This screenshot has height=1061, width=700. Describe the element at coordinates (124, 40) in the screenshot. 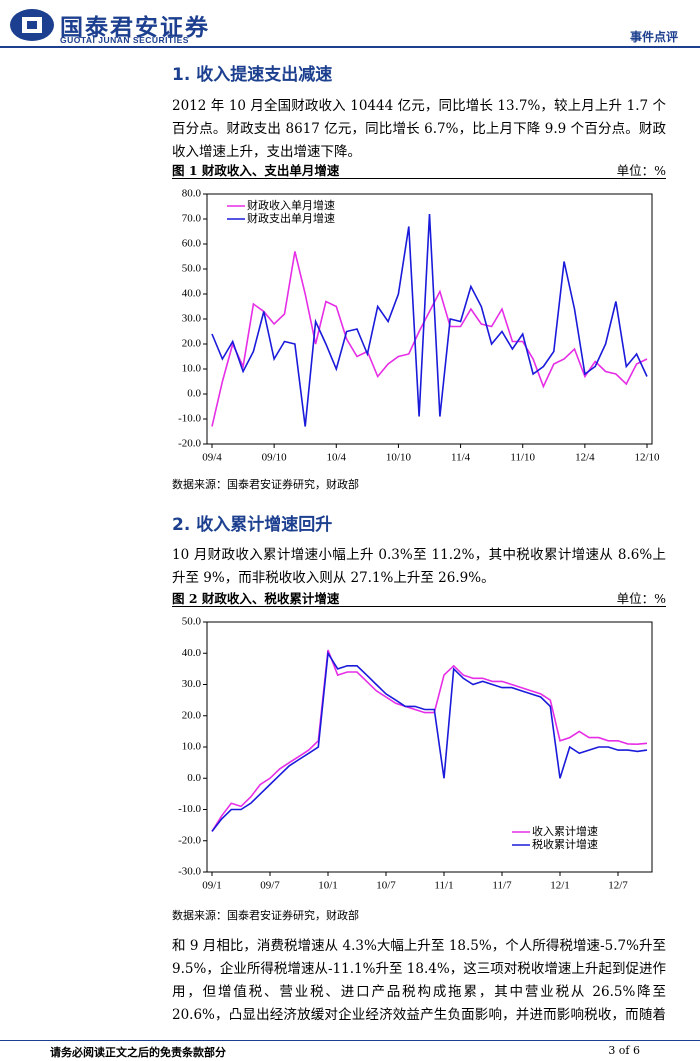

I see `company-en: GUOTAI JUNAN SECURITIES` at that location.